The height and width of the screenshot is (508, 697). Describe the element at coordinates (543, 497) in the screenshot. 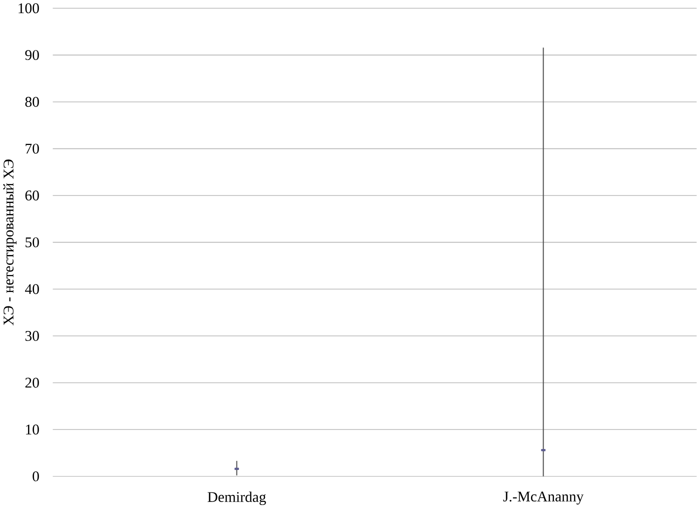

I see `x-tick-label: J.-McAnanny` at that location.